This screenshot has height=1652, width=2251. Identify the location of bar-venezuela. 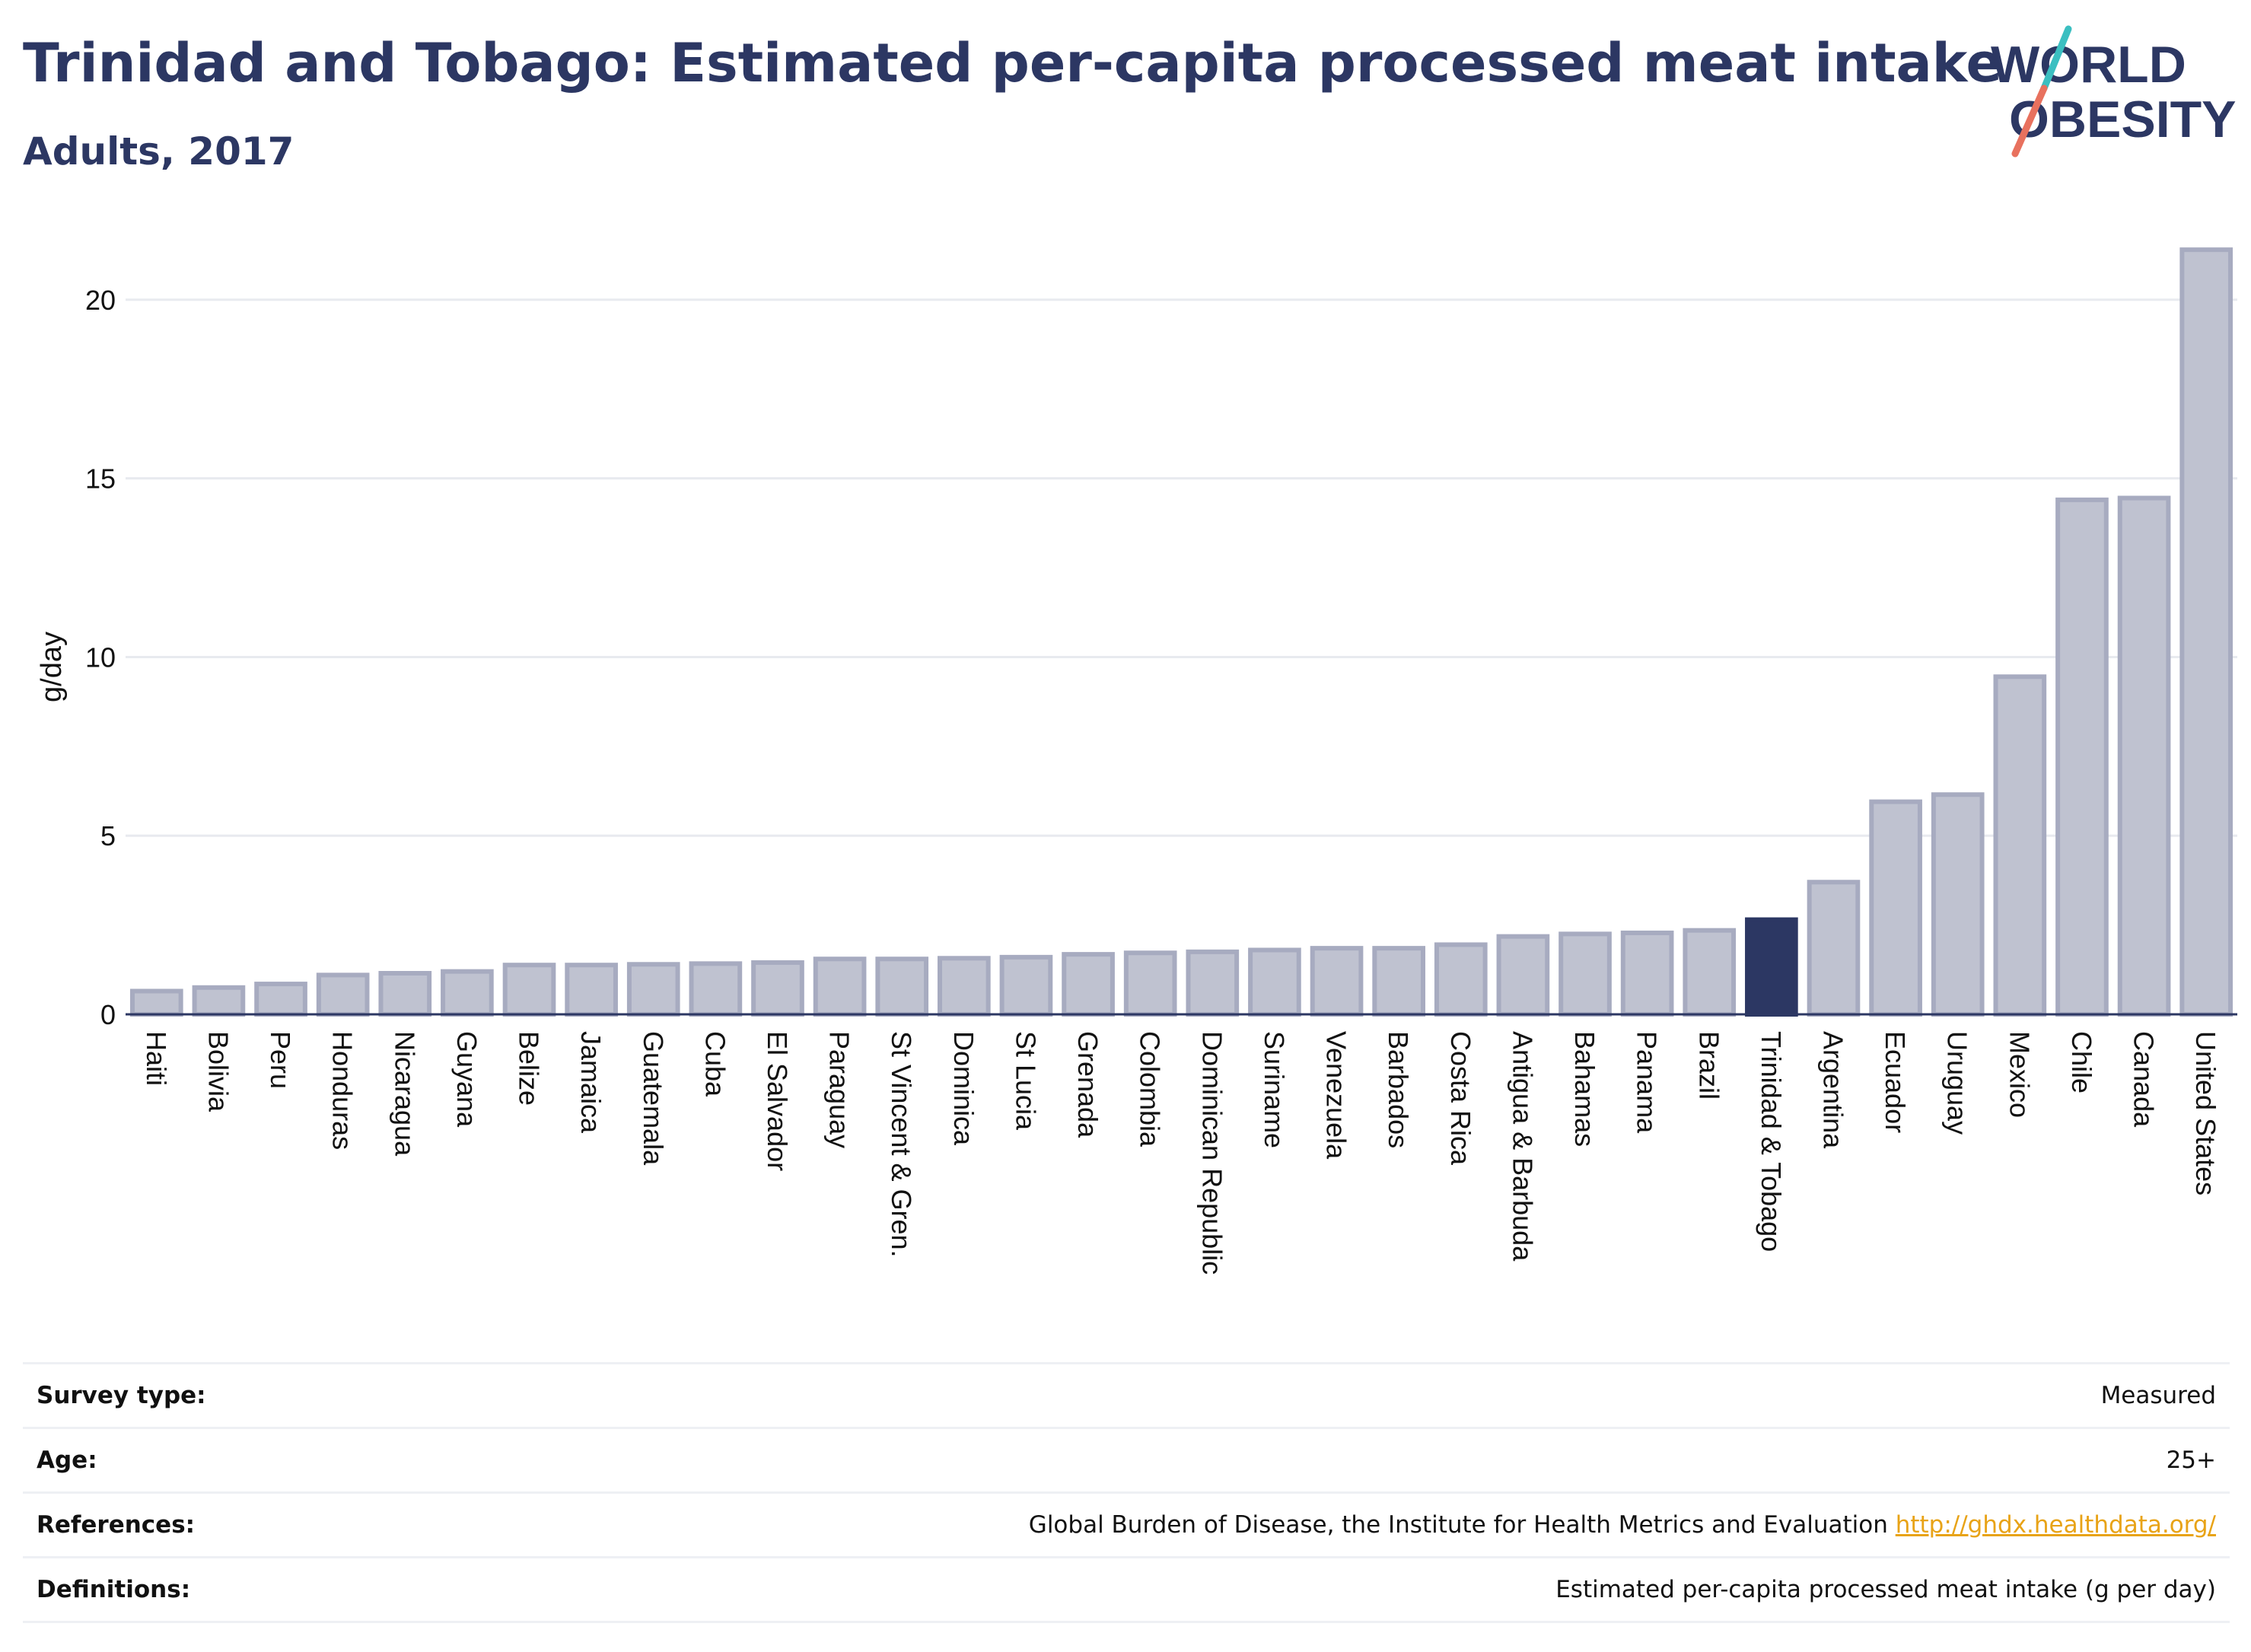
(1337, 981).